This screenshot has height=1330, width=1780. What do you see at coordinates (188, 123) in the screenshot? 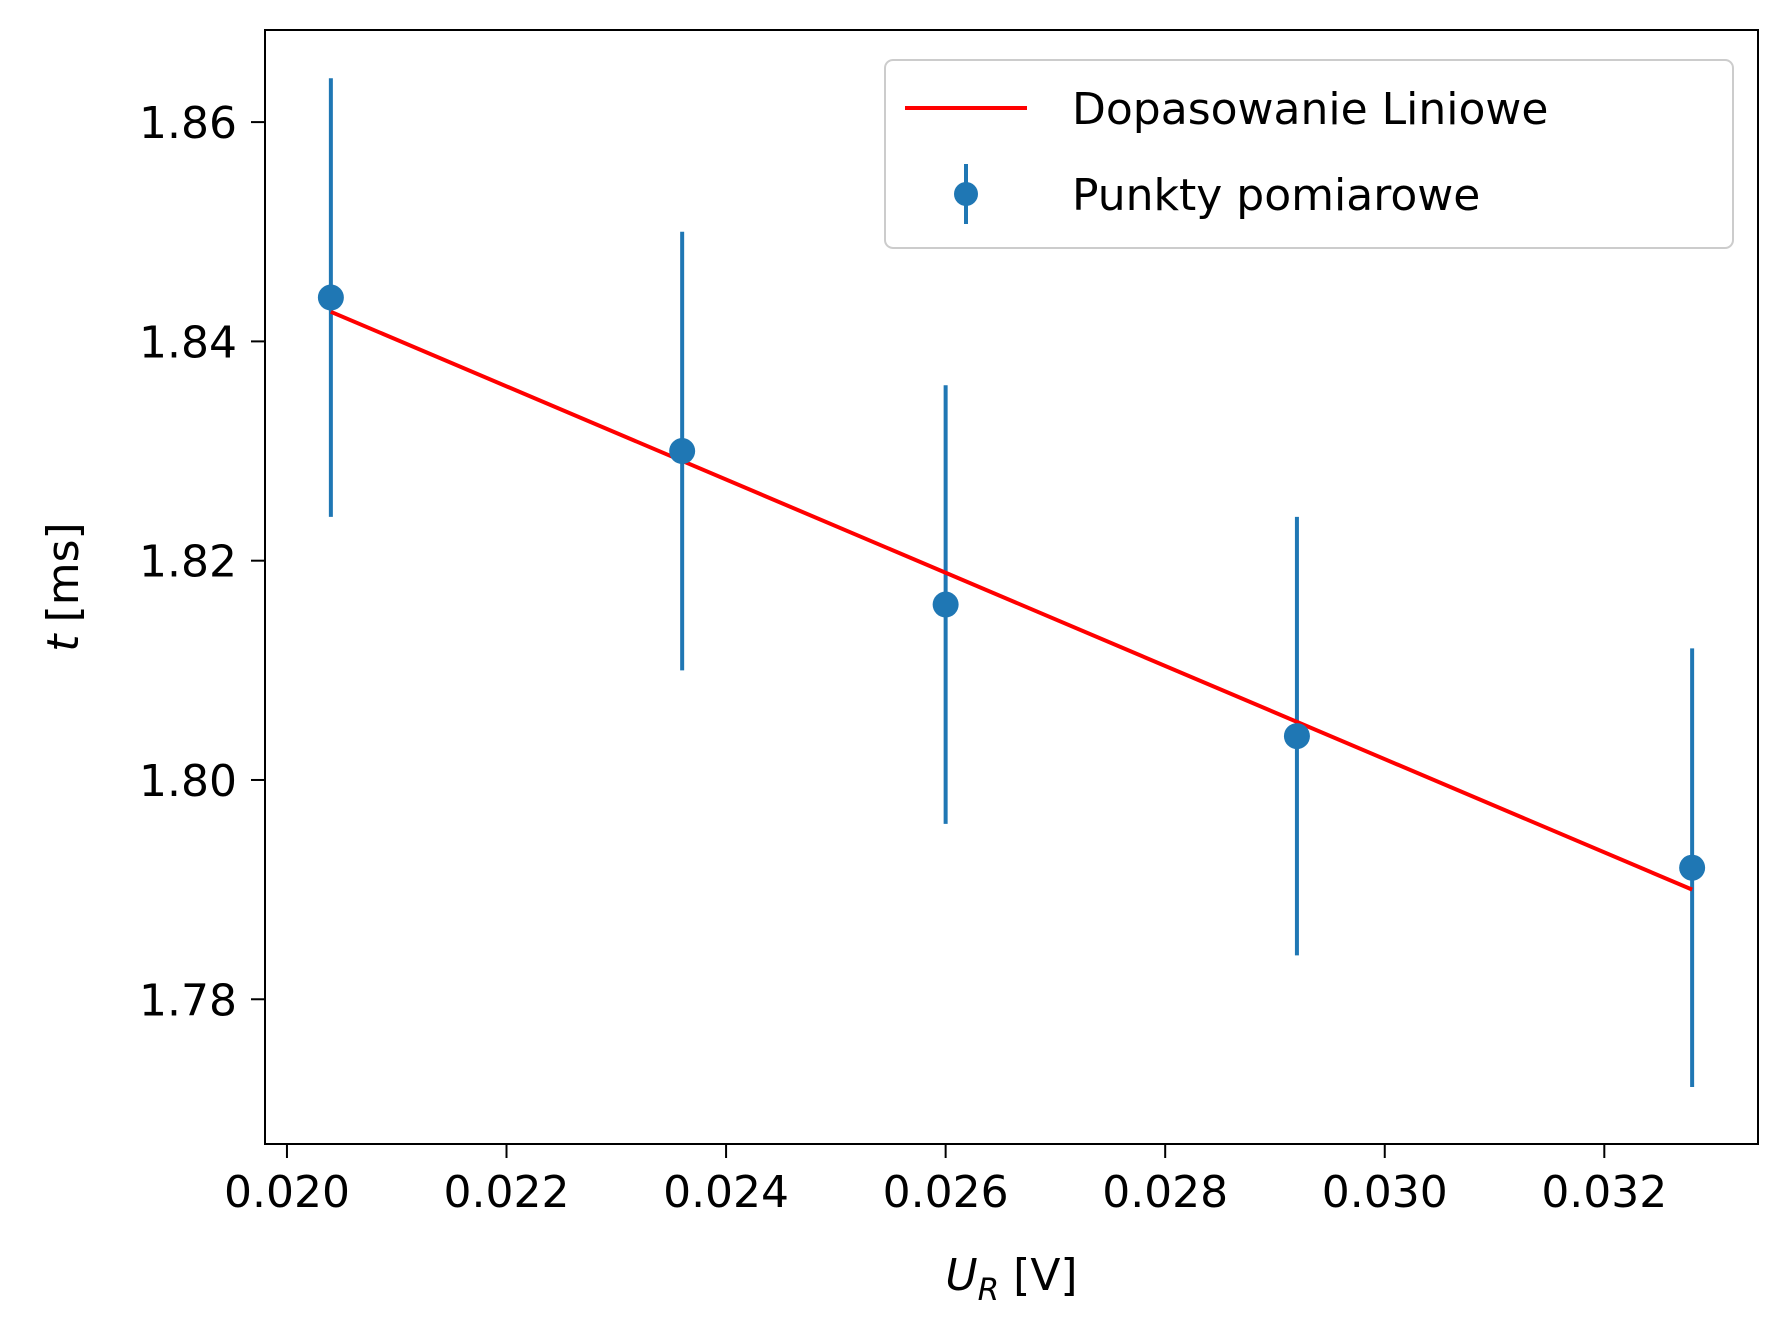
I see `y-tick-label: 1.86` at bounding box center [188, 123].